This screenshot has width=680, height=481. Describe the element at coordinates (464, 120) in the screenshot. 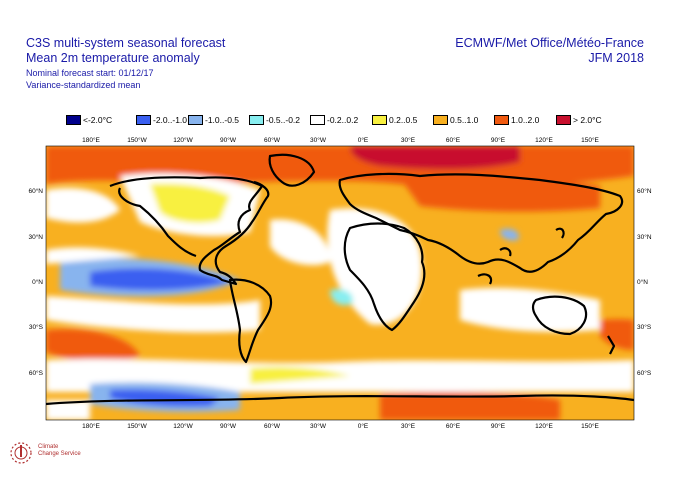

I see `legend-label: 0.5..1.0` at that location.